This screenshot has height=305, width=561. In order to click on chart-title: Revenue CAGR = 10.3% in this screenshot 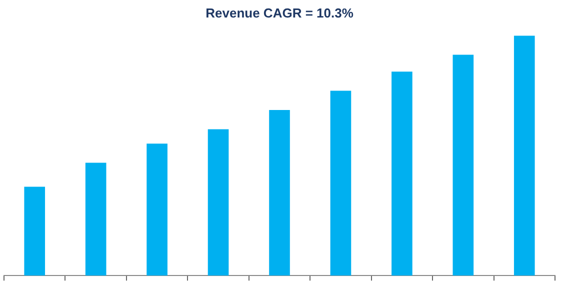, I will do `click(280, 12)`.